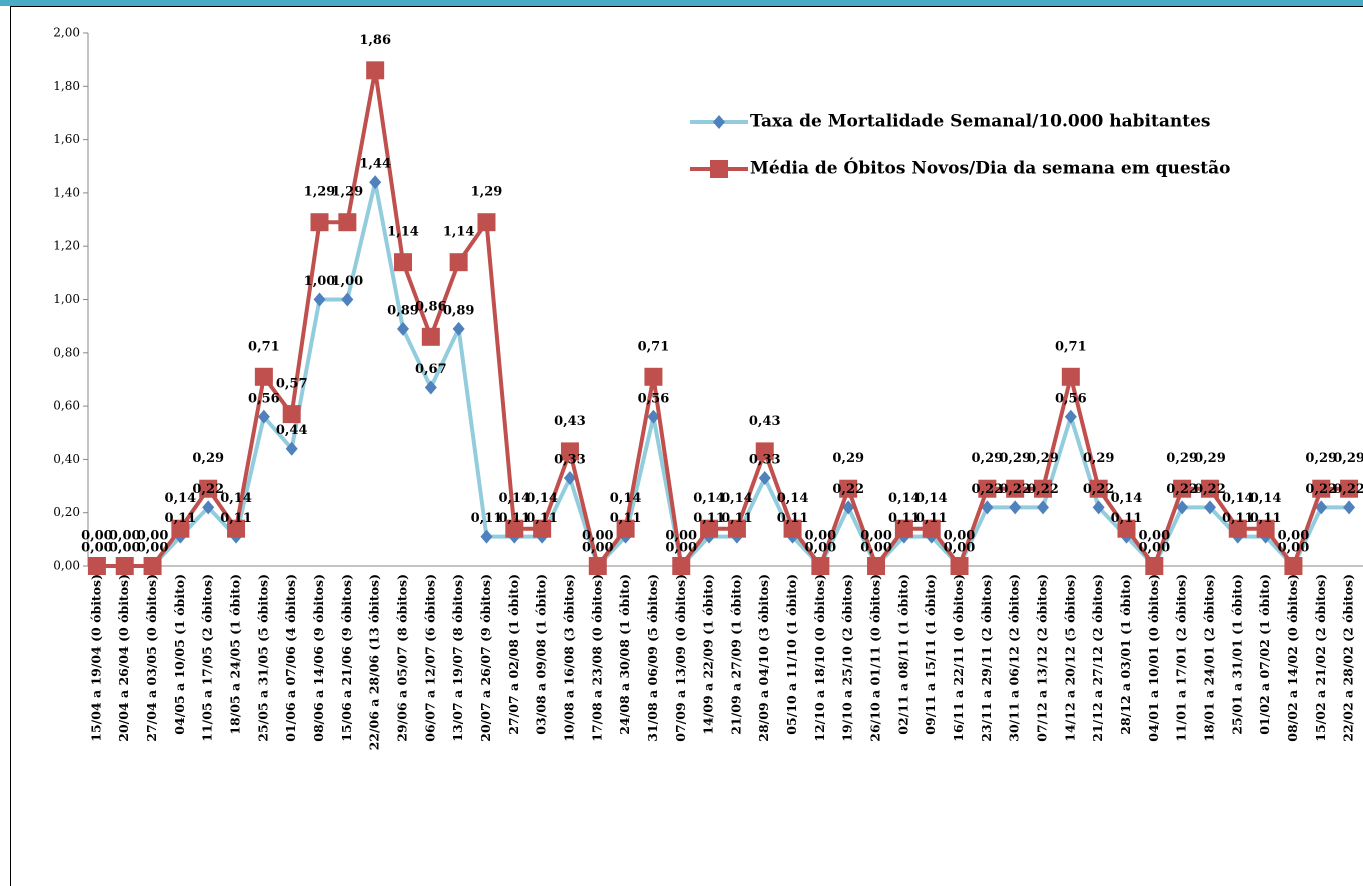 This screenshot has height=886, width=1363. What do you see at coordinates (95, 658) in the screenshot?
I see `x-tick-label: 15/04 a 19/04 (0 óbitos)` at bounding box center [95, 658].